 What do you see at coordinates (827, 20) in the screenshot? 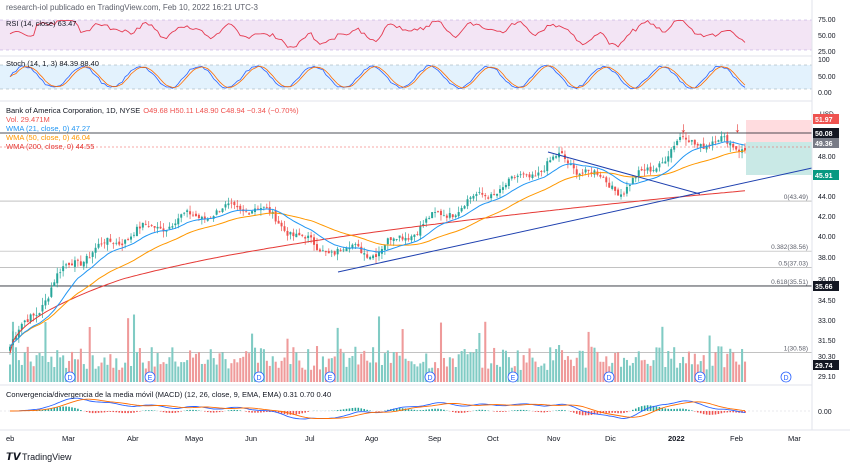
I see `rsi-level-75: 75.00` at bounding box center [827, 20].